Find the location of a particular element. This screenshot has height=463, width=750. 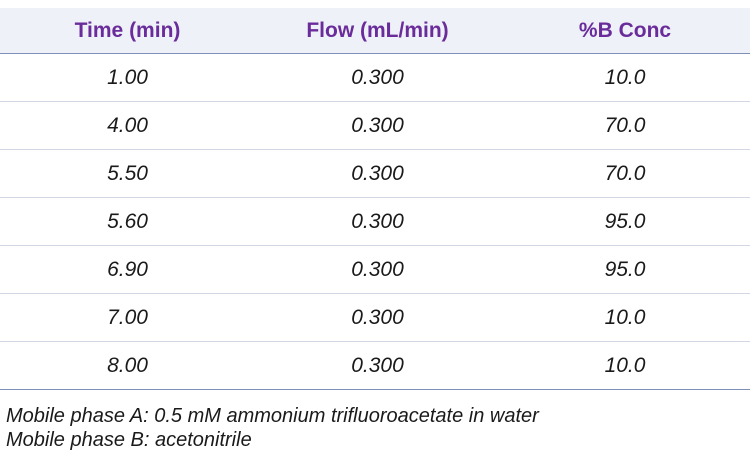

table-header: Time (min) Flow (mL/min) %B Conc is located at coordinates (375, 31).